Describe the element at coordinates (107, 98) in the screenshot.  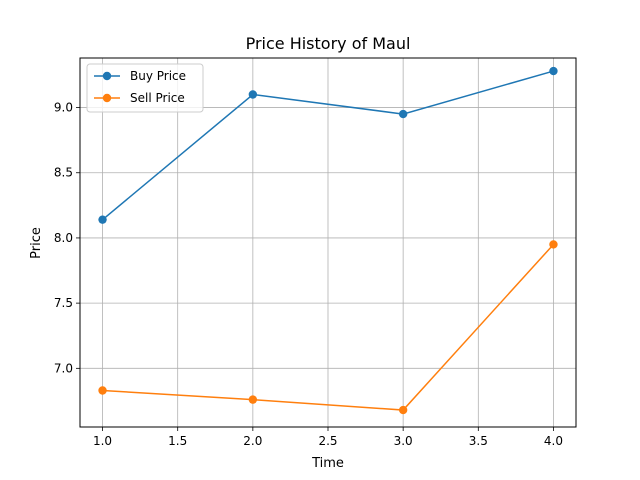
I see `sell-price-legend-marker` at that location.